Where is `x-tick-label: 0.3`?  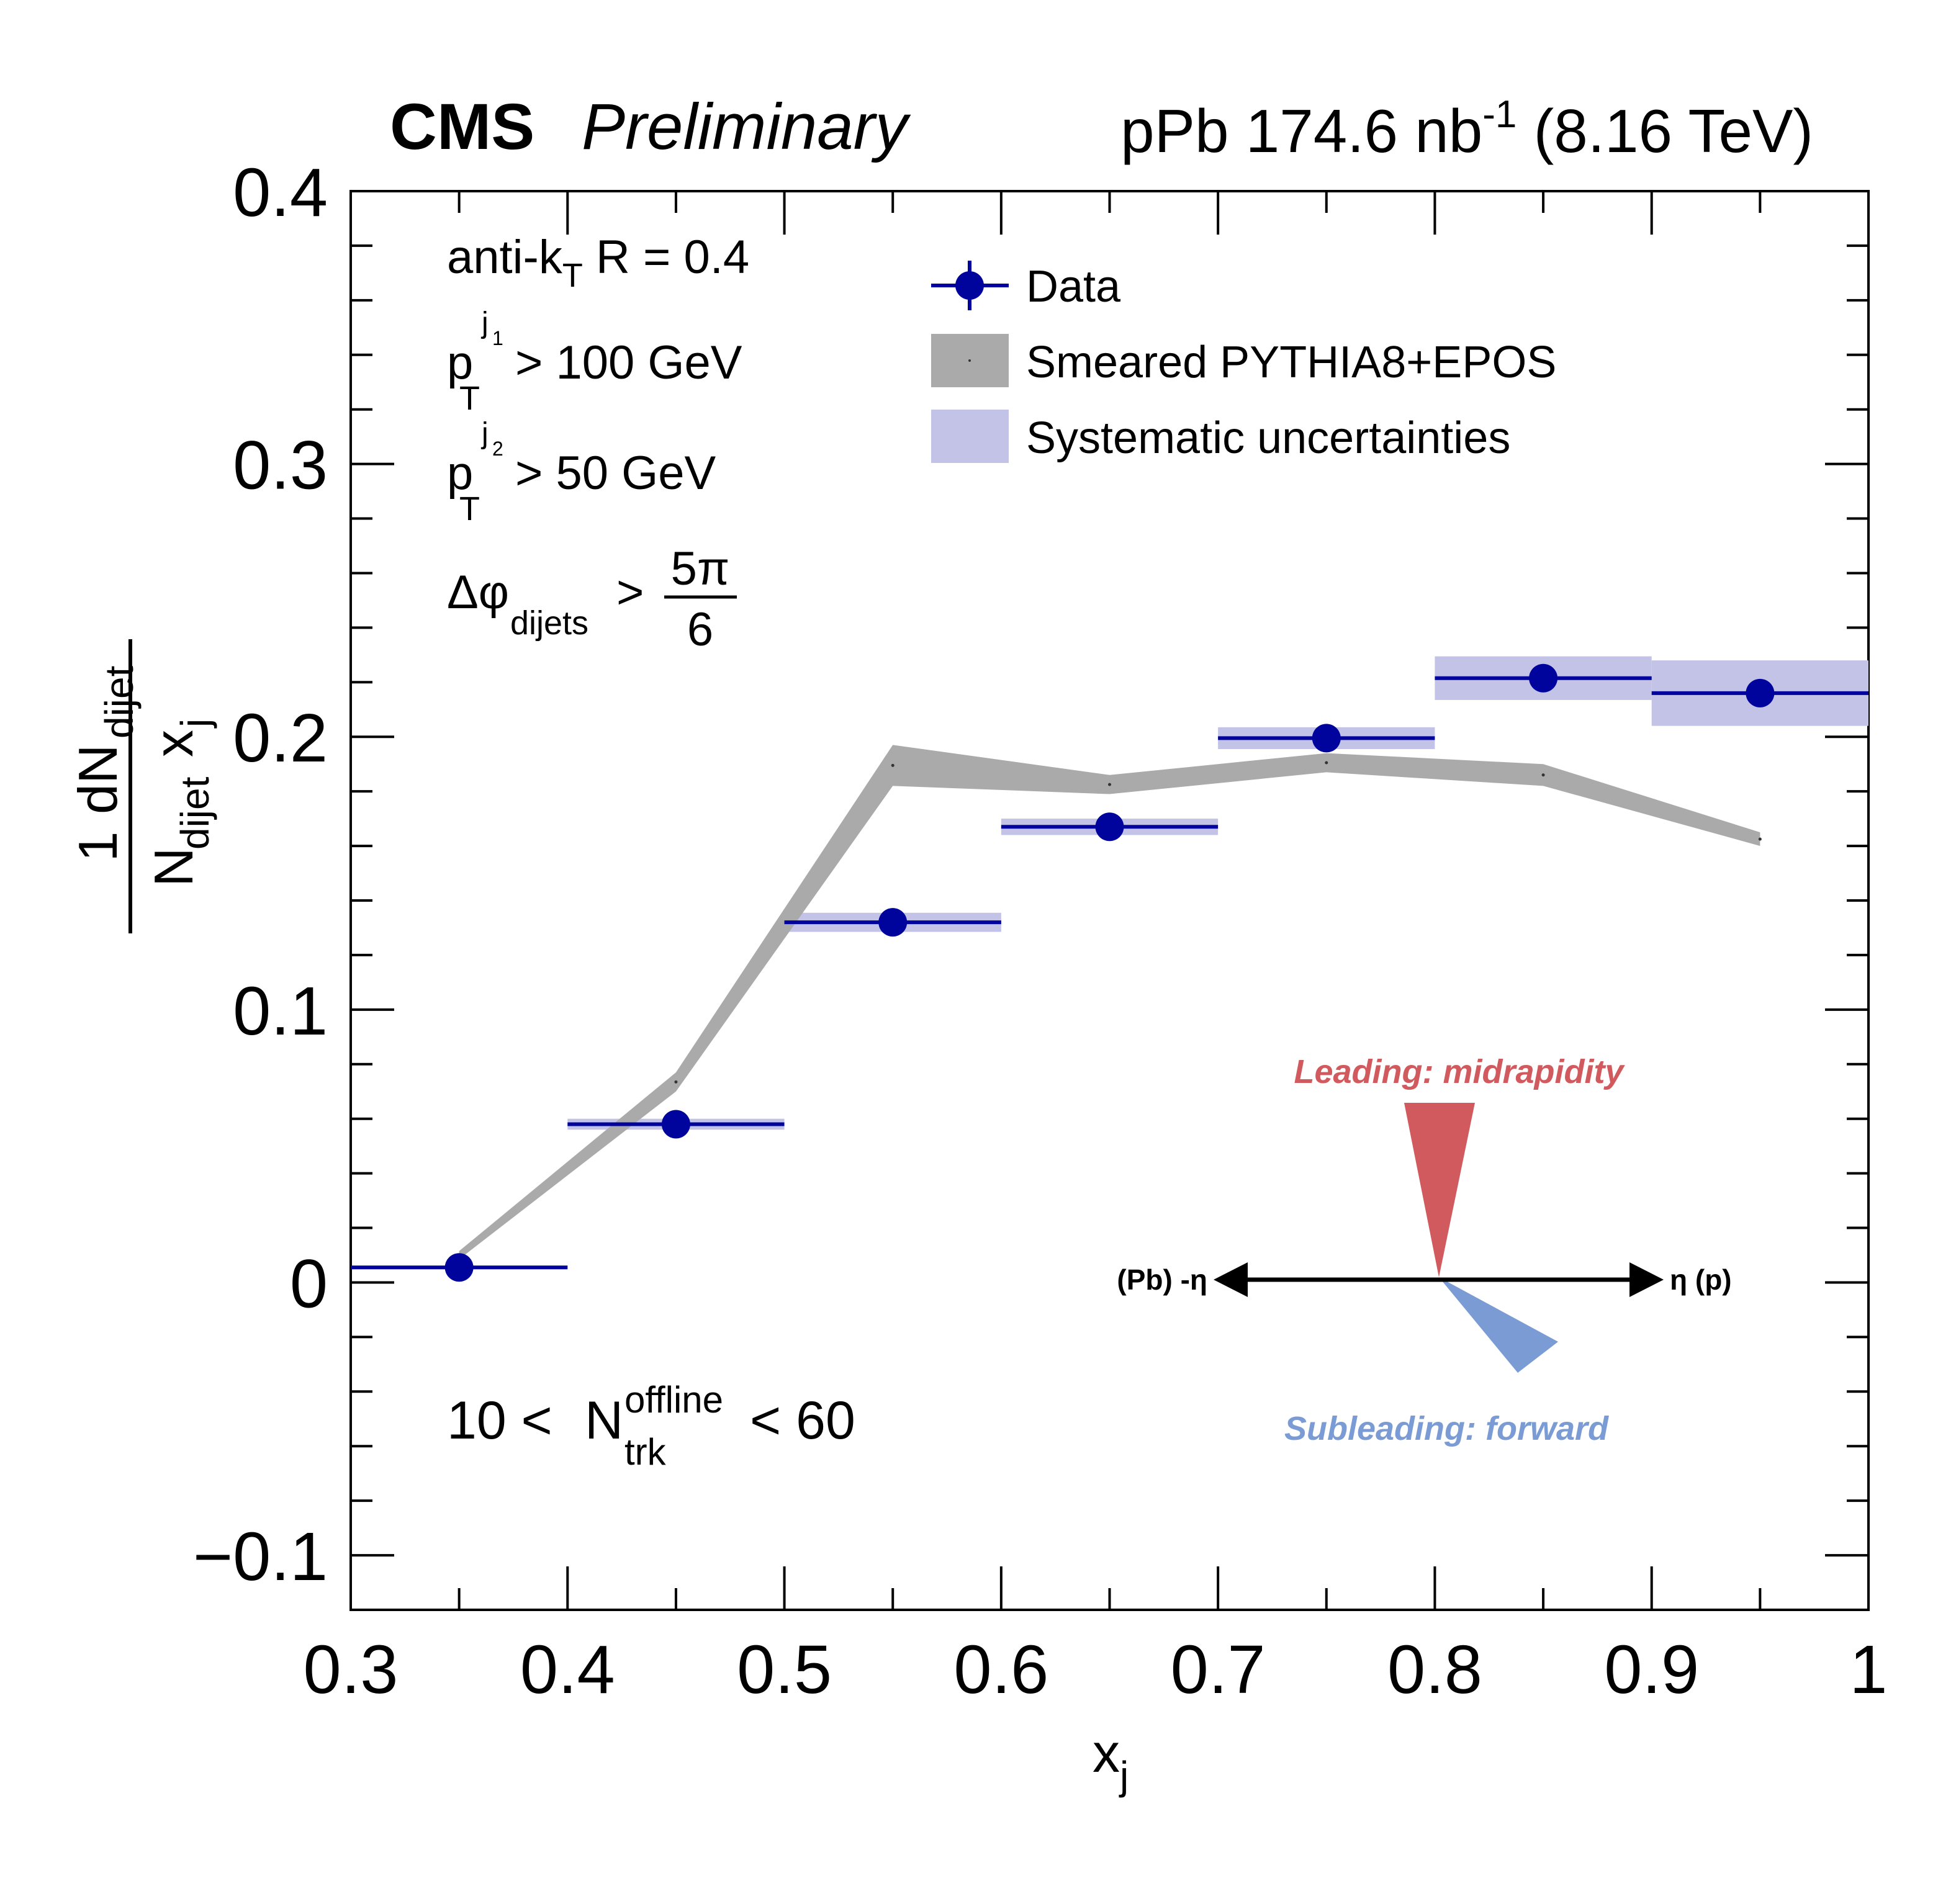
x-tick-label: 0.3 is located at coordinates (351, 1670).